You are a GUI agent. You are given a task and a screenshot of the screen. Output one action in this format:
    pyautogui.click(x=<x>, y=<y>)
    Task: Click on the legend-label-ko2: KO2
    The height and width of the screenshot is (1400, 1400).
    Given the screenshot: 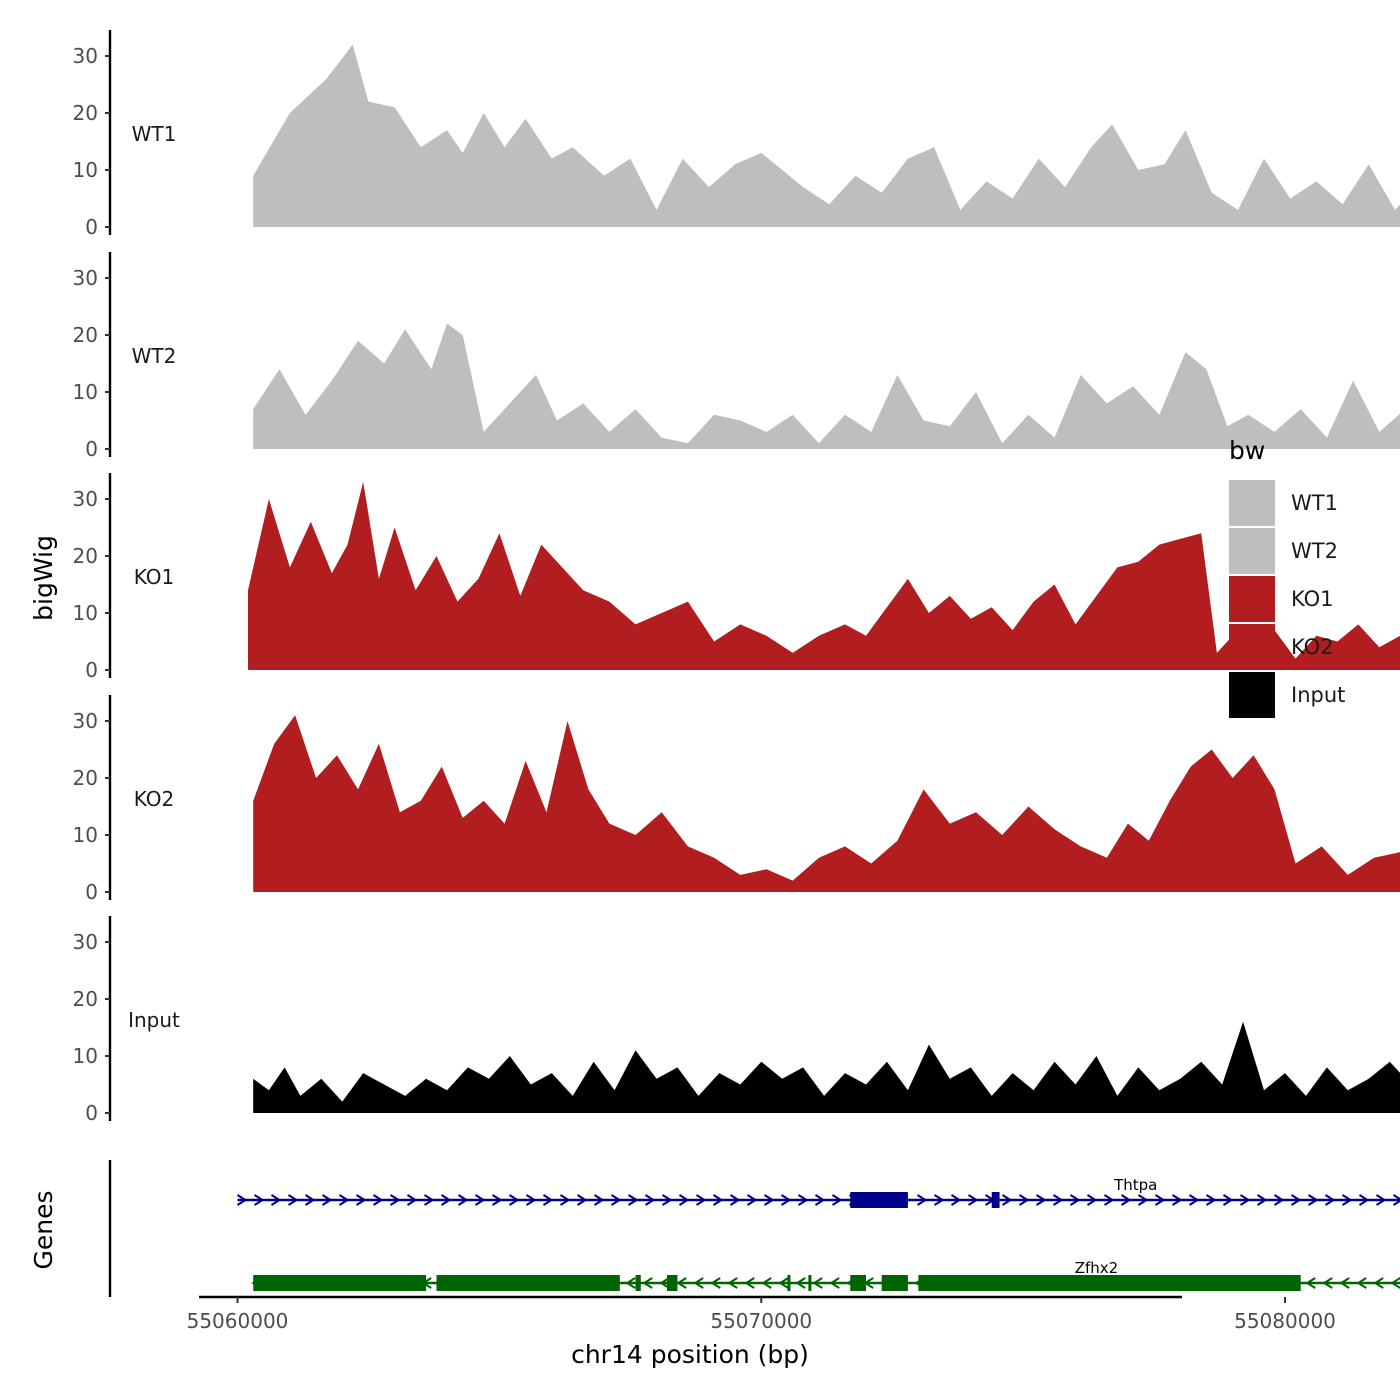 What is the action you would take?
    pyautogui.click(x=1312, y=647)
    